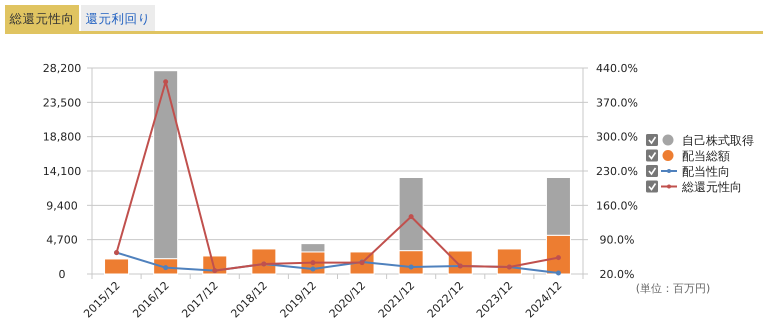  What do you see at coordinates (706, 156) in the screenshot?
I see `legend-label: 配当総額` at bounding box center [706, 156].